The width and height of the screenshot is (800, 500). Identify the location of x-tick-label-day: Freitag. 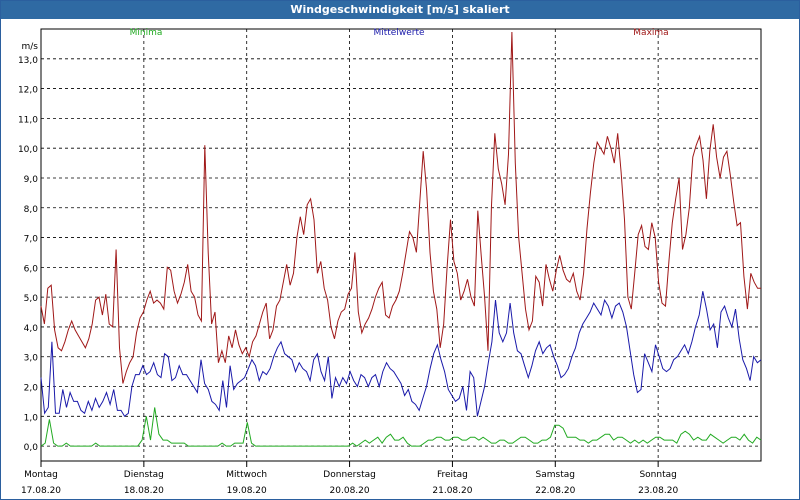
(452, 475).